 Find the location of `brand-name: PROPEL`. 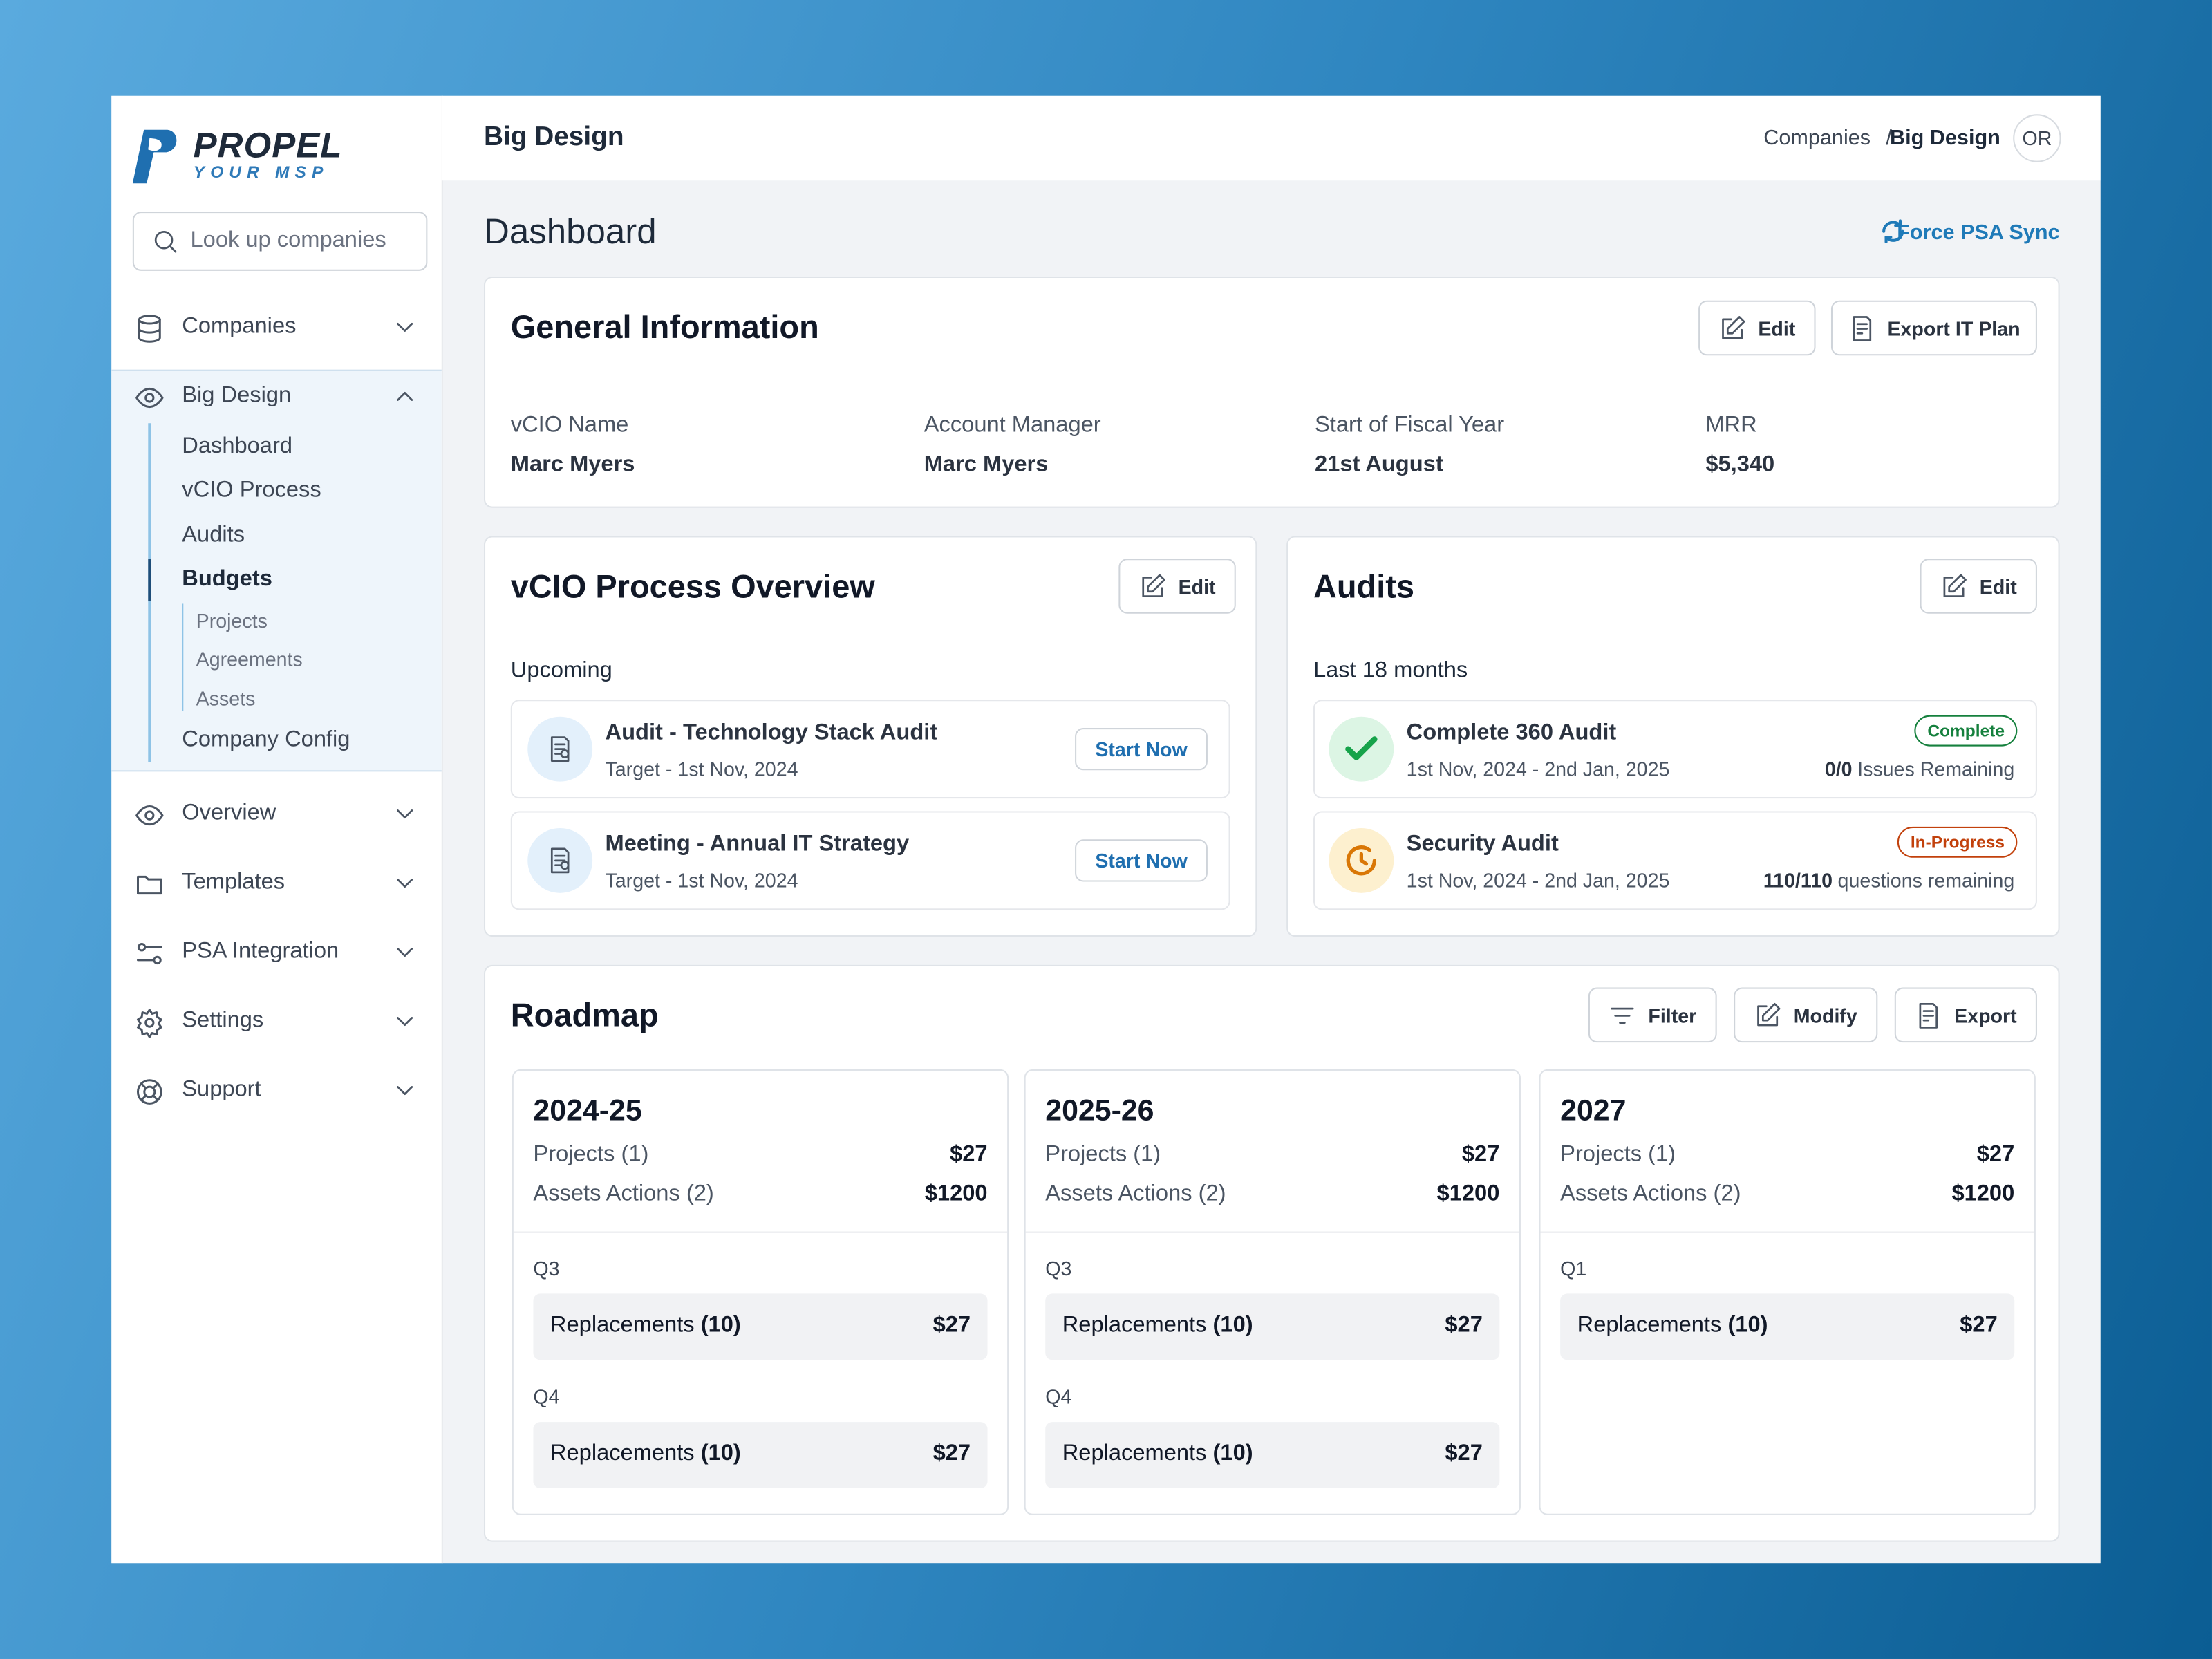

brand-name: PROPEL is located at coordinates (268, 146).